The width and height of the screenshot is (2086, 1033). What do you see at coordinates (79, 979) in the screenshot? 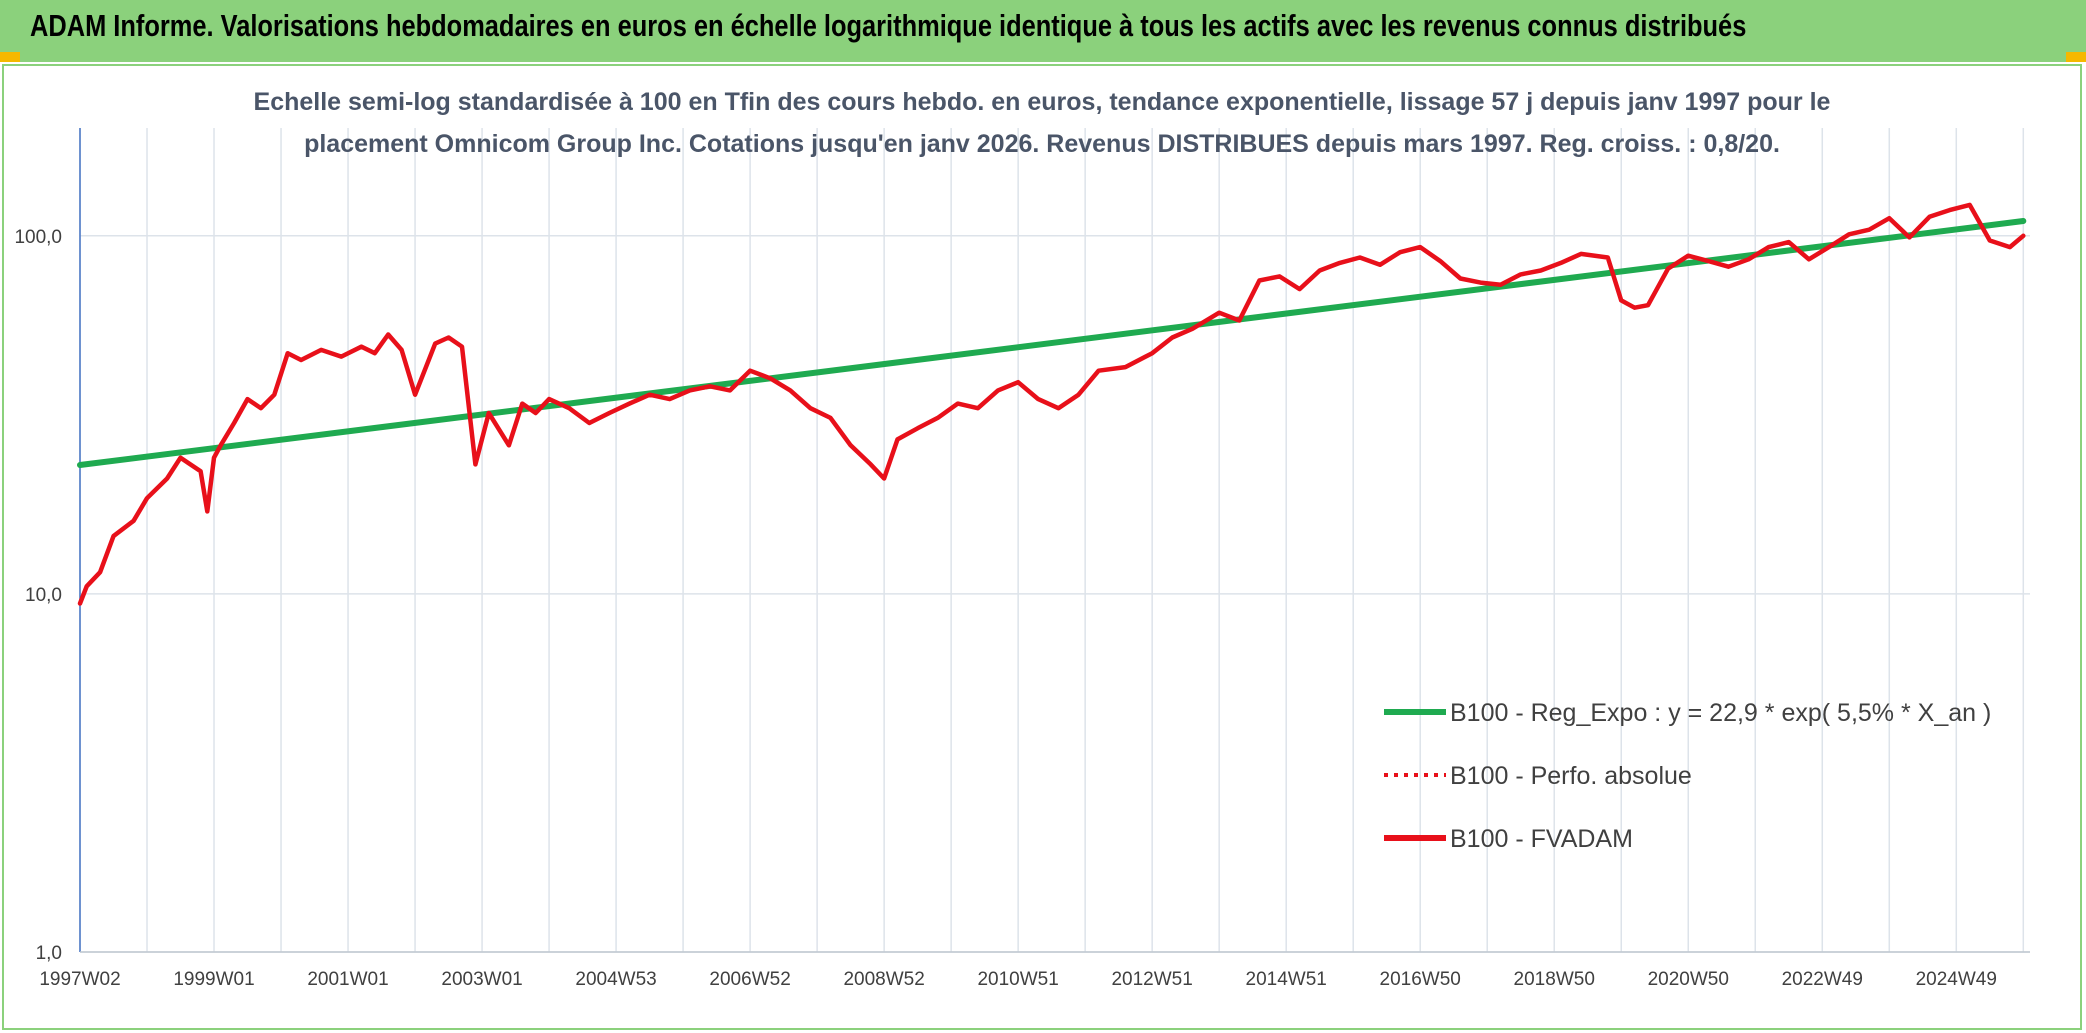
I see `x-tick-label: 1997W02` at bounding box center [79, 979].